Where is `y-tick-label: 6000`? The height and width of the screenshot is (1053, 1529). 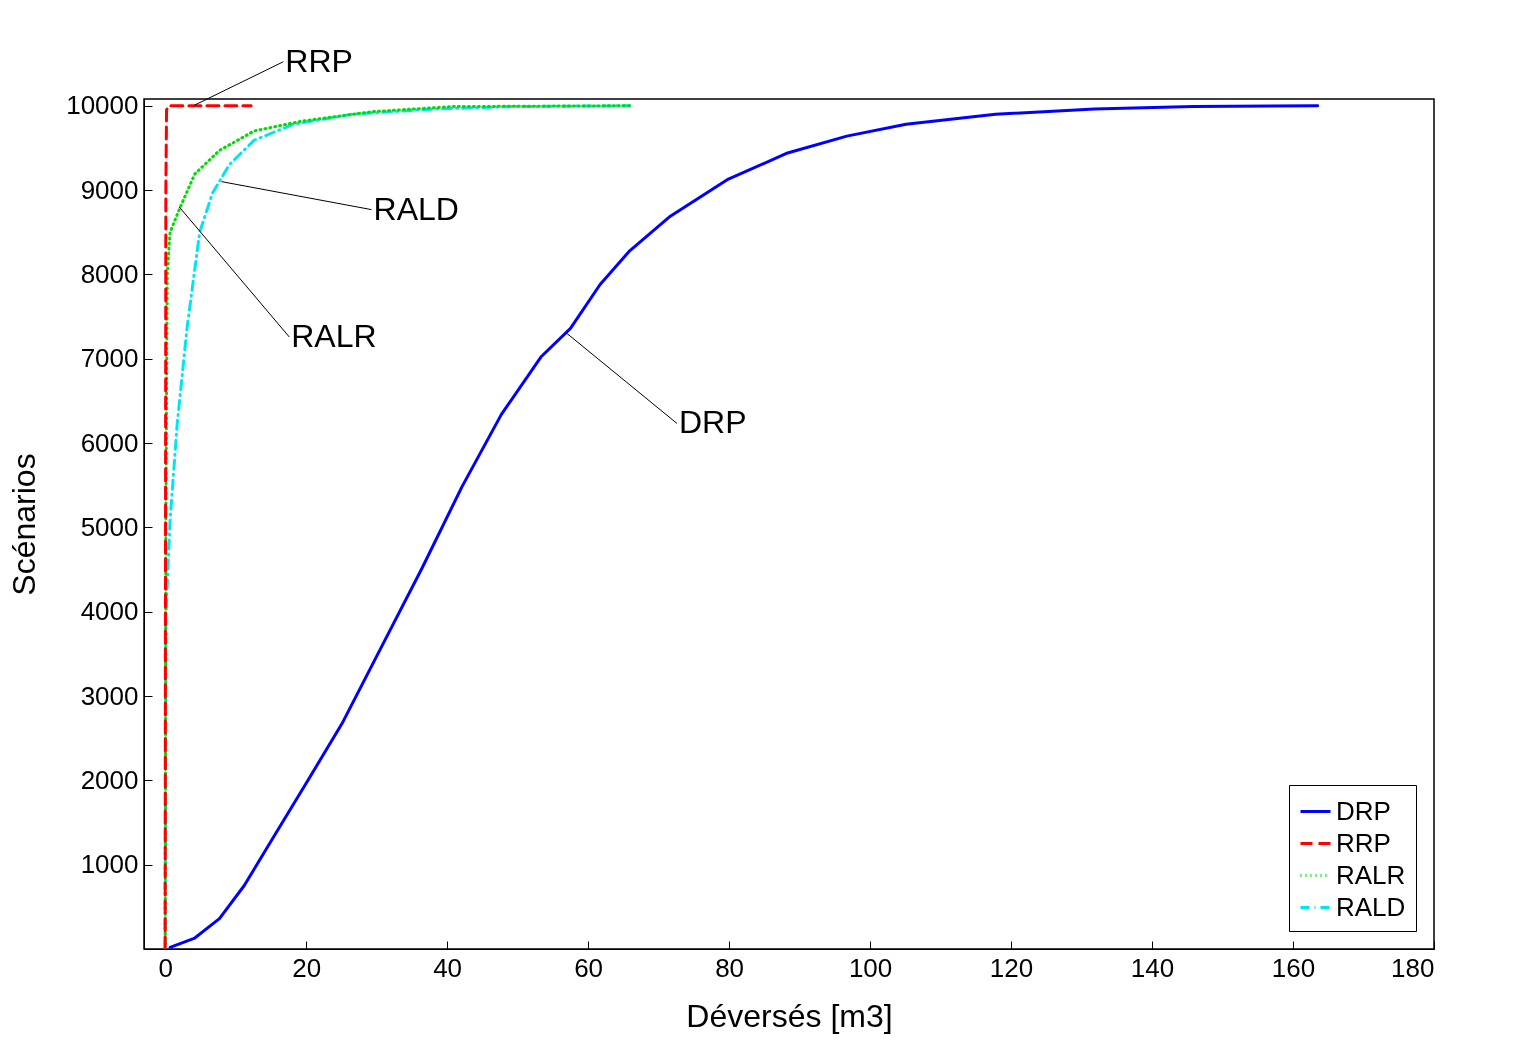 y-tick-label: 6000 is located at coordinates (109, 442).